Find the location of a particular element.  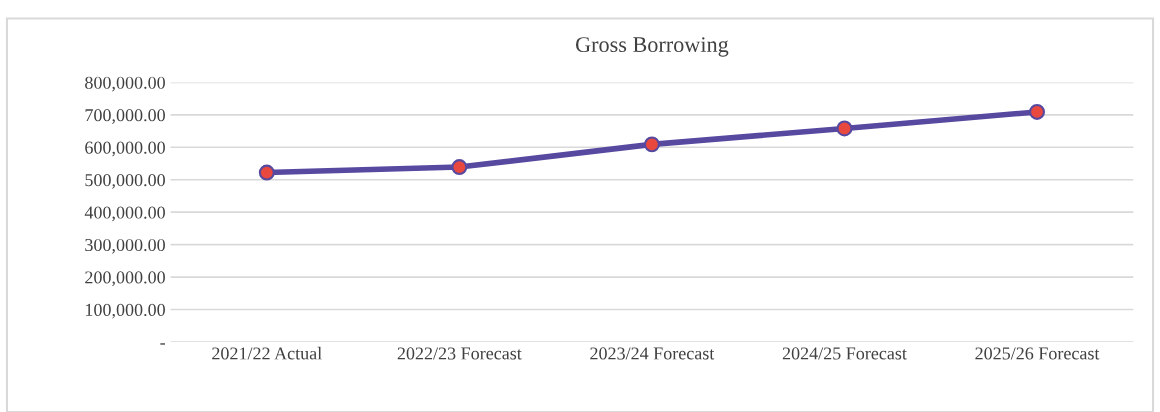

chart-title: Gross Borrowing is located at coordinates (652, 47).